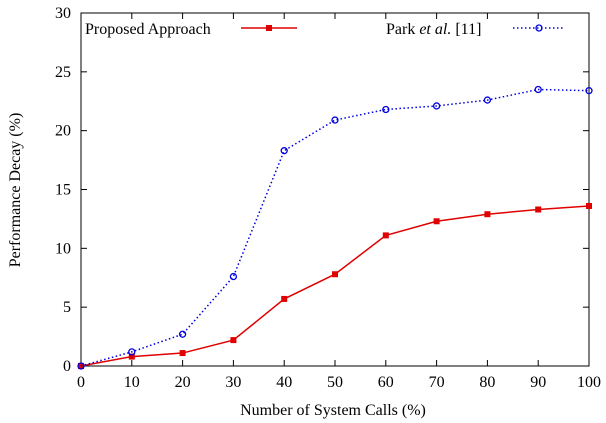 The height and width of the screenshot is (423, 606). What do you see at coordinates (63, 190) in the screenshot?
I see `y-tick-label: 15` at bounding box center [63, 190].